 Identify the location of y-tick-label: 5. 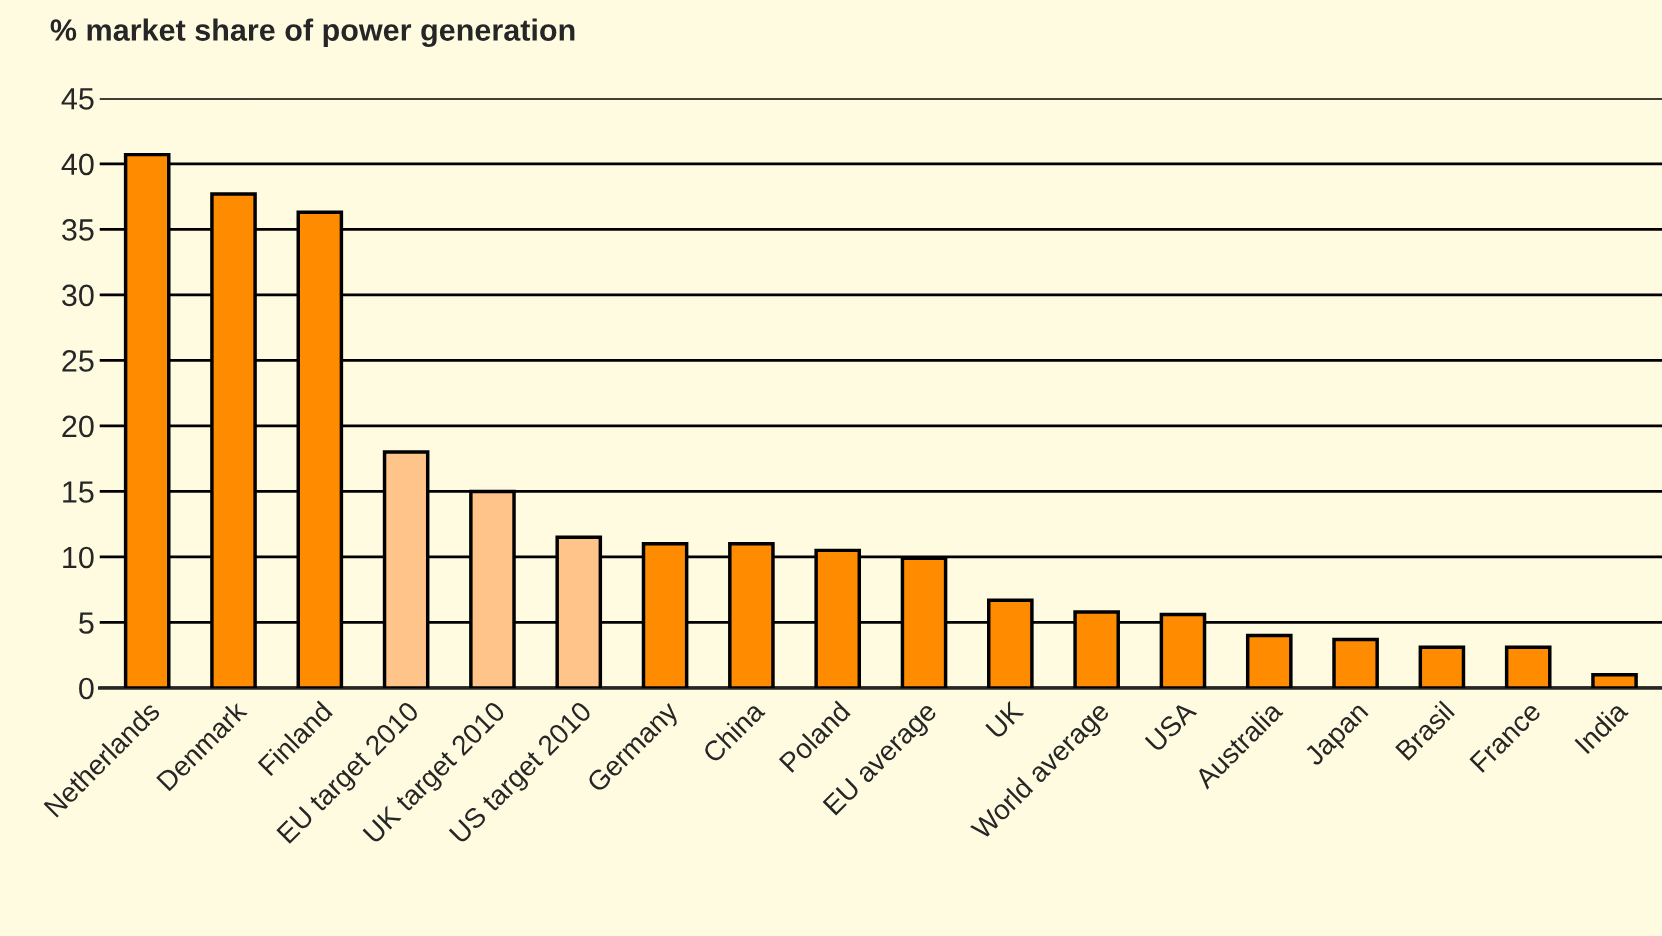
(86, 623).